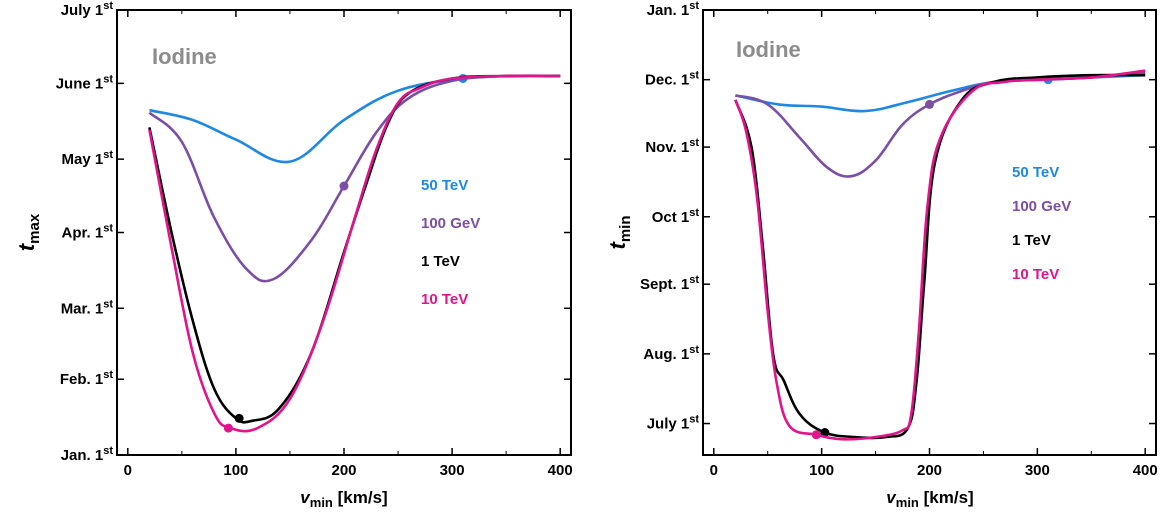  I want to click on y-tick-label: May 1st, so click(88, 158).